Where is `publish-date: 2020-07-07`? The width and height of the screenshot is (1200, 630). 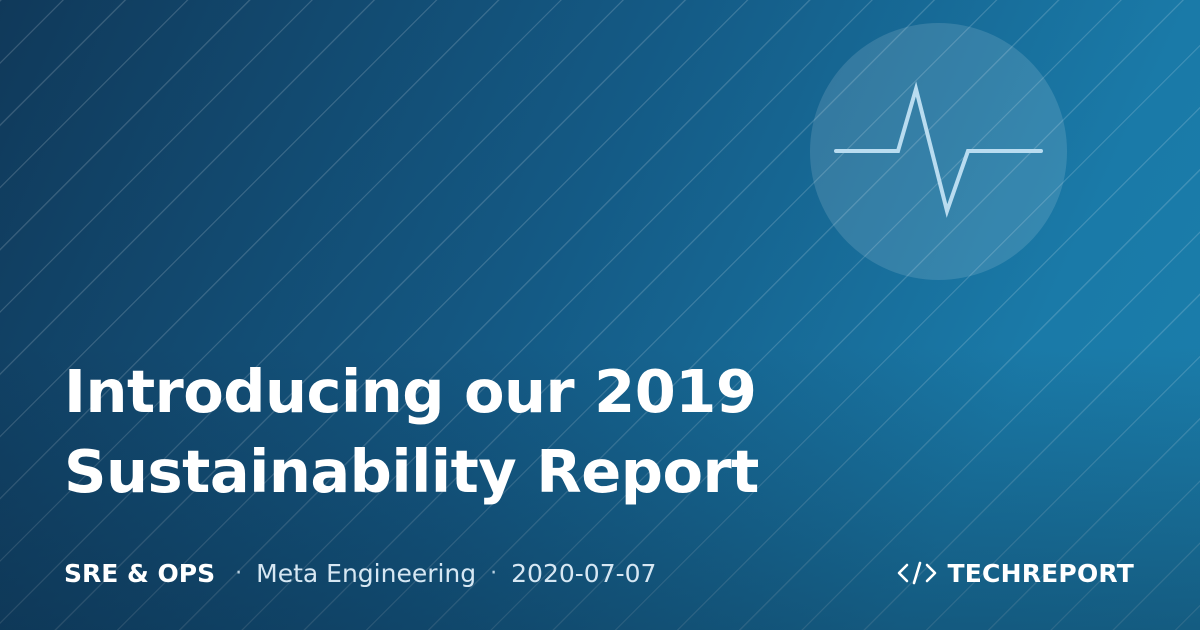
publish-date: 2020-07-07 is located at coordinates (584, 573).